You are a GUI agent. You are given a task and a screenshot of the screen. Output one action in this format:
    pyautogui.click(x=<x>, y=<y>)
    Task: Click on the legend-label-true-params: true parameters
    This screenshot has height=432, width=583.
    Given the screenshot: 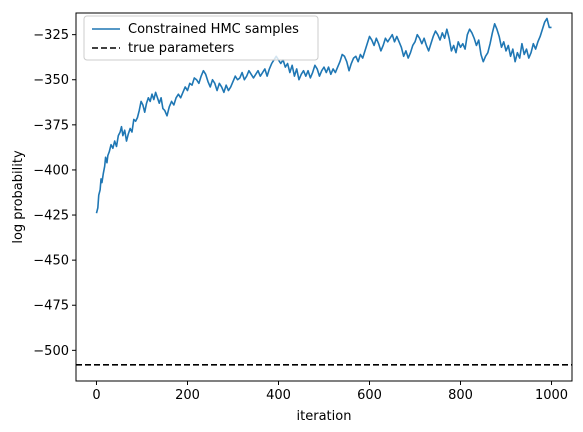 What is the action you would take?
    pyautogui.click(x=181, y=48)
    